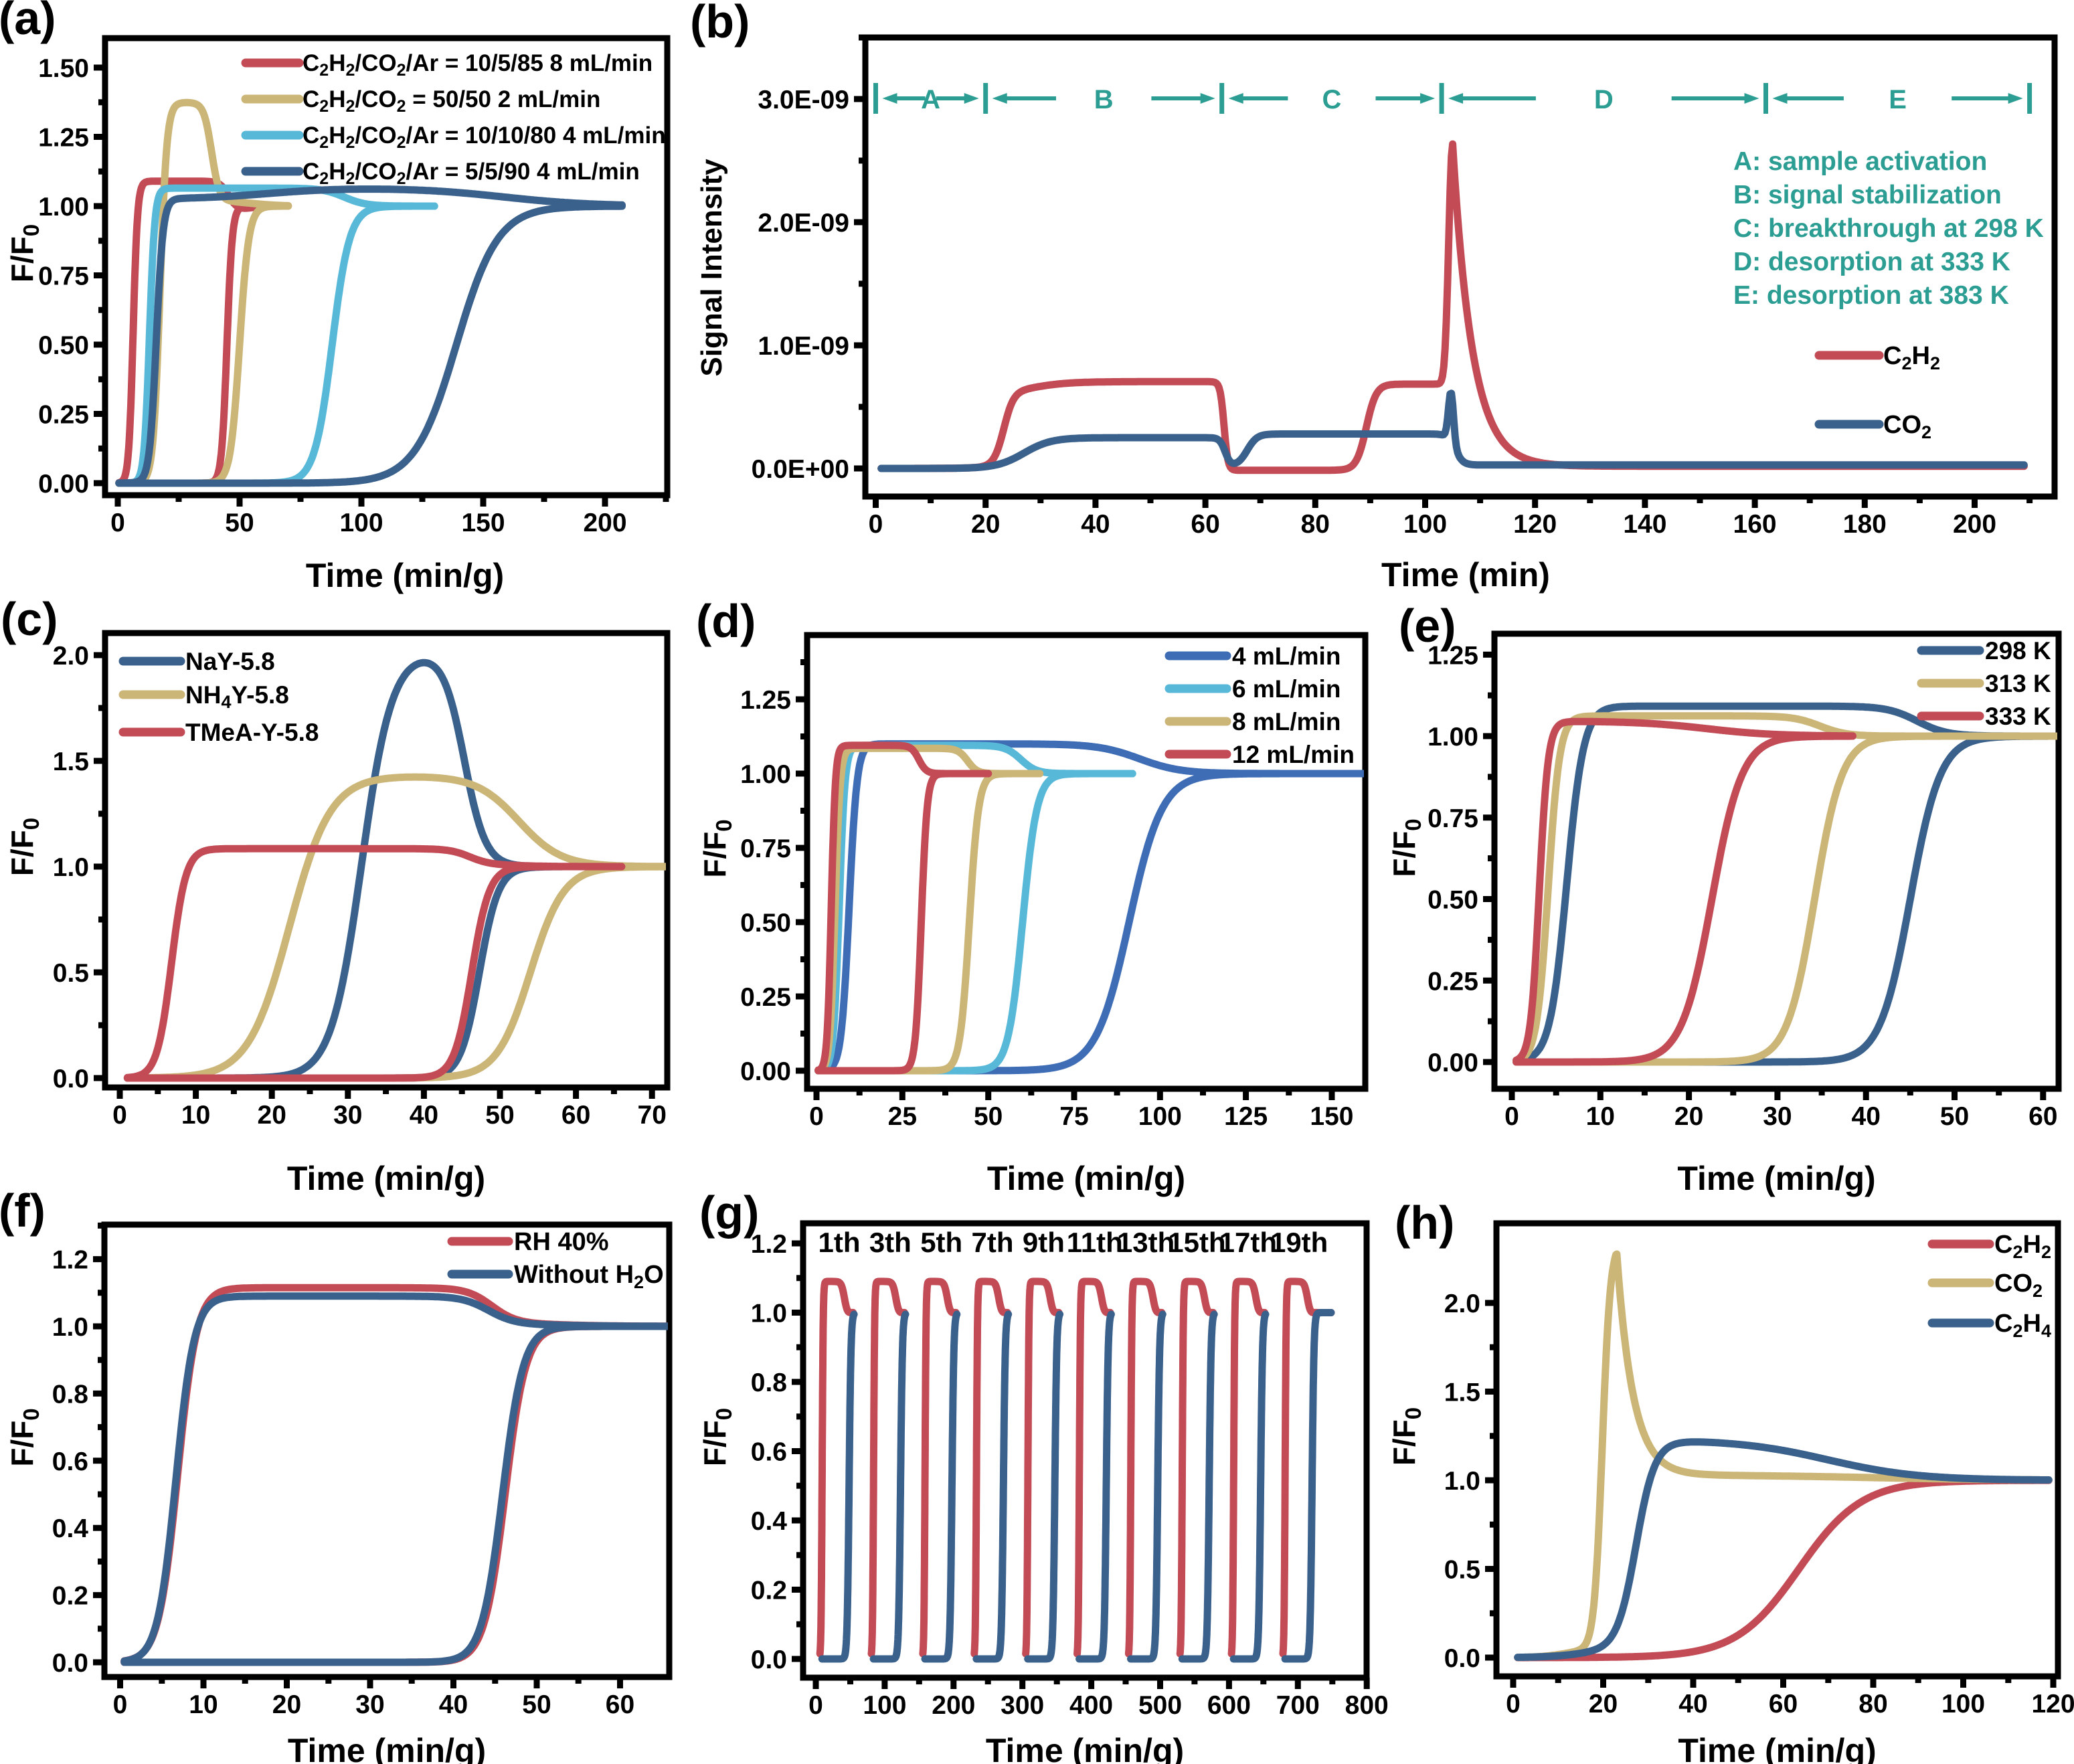 This screenshot has width=2074, height=1764. Describe the element at coordinates (729, 1212) in the screenshot. I see `svg-text: (g)` at that location.